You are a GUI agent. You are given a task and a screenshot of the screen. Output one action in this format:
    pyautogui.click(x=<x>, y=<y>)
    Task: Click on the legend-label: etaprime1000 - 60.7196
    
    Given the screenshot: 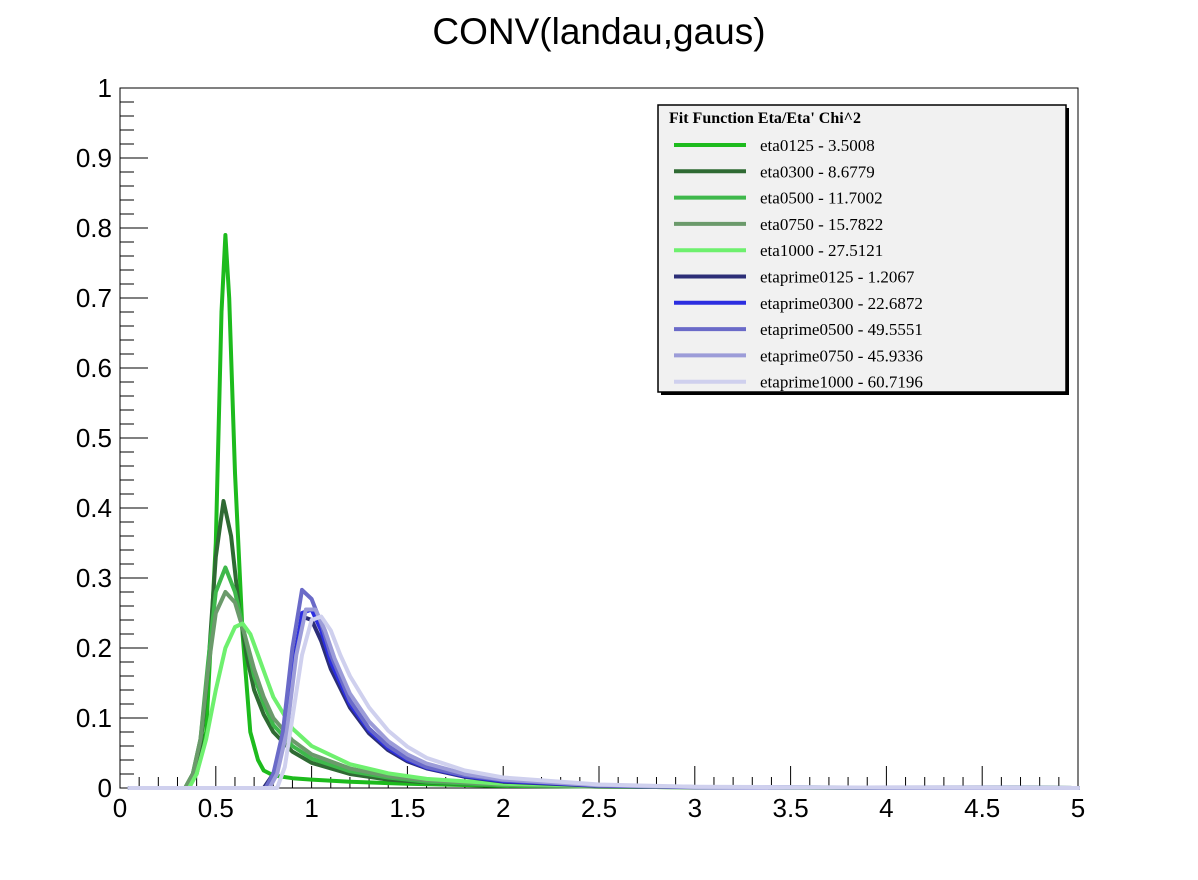 What is the action you would take?
    pyautogui.click(x=841, y=382)
    